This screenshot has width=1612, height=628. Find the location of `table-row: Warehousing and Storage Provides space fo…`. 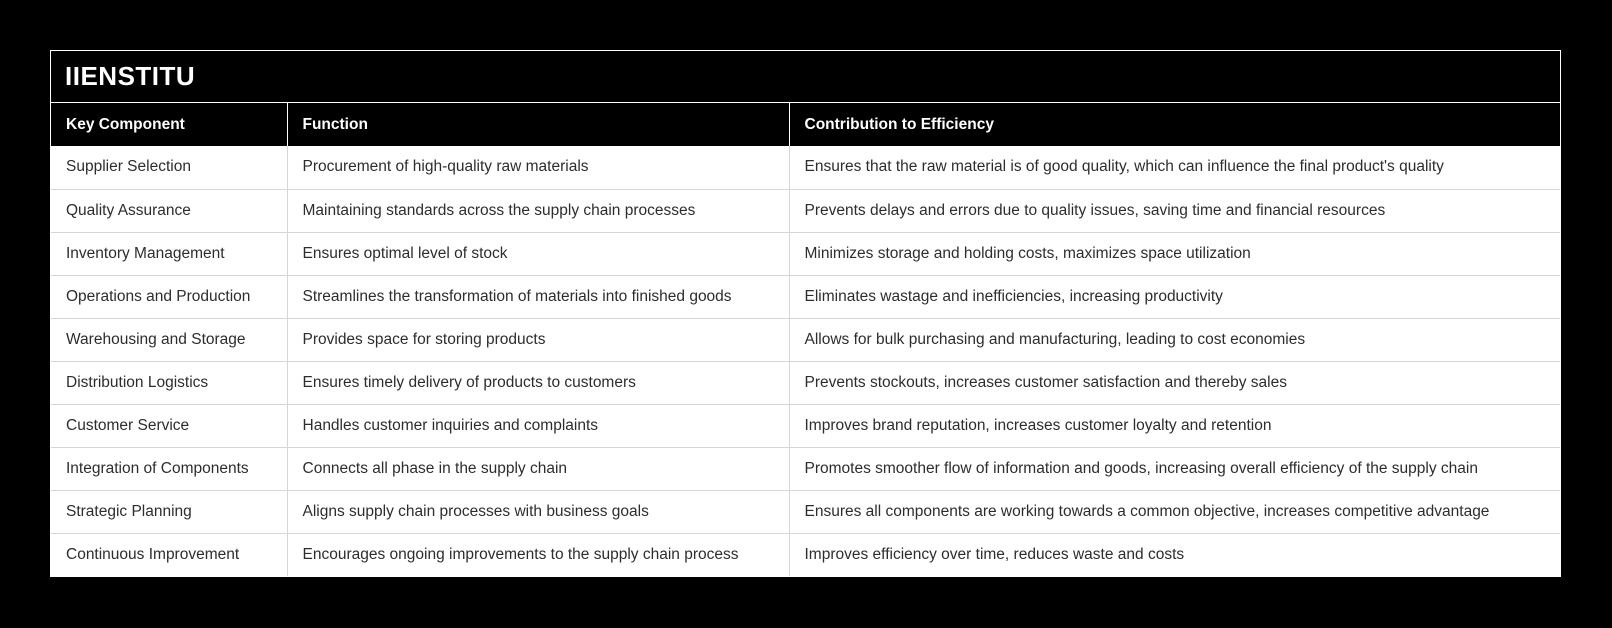

table-row: Warehousing and Storage Provides space fo… is located at coordinates (805, 339).